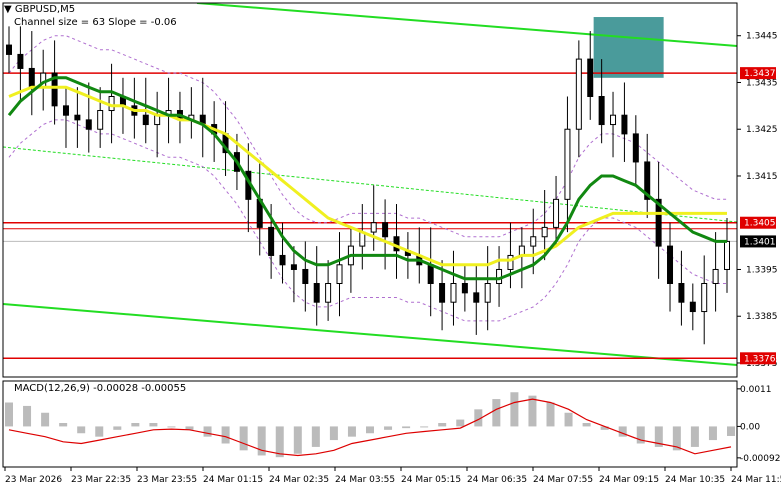  Describe the element at coordinates (33, 480) in the screenshot. I see `x-tick-label: 23 Mar 2026` at that location.